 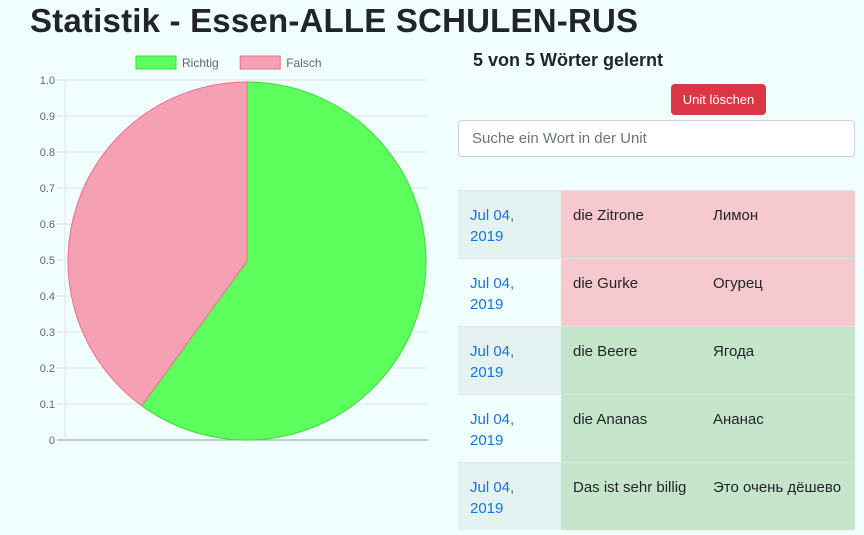 I want to click on word-row: Jul 04, 2019 die Gurke Огурец, so click(x=656, y=292).